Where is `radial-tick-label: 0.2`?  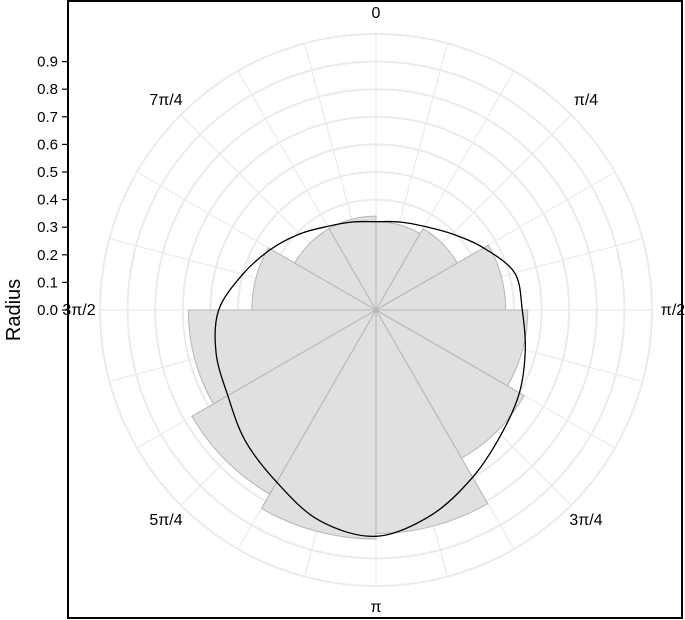 radial-tick-label: 0.2 is located at coordinates (47, 255).